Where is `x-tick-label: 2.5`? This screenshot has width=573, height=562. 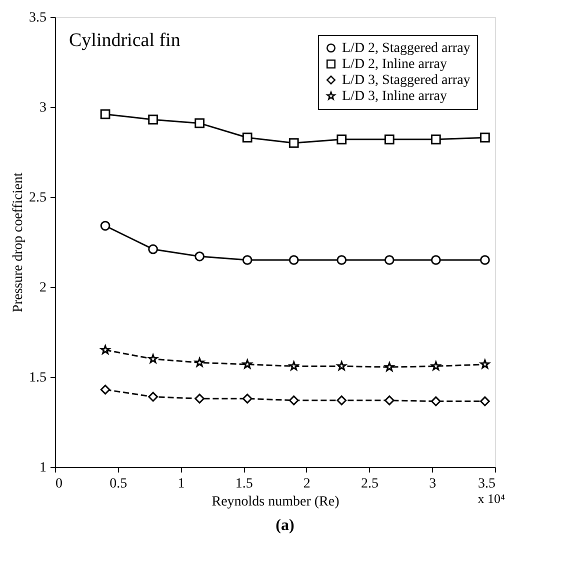
x-tick-label: 2.5 is located at coordinates (370, 484).